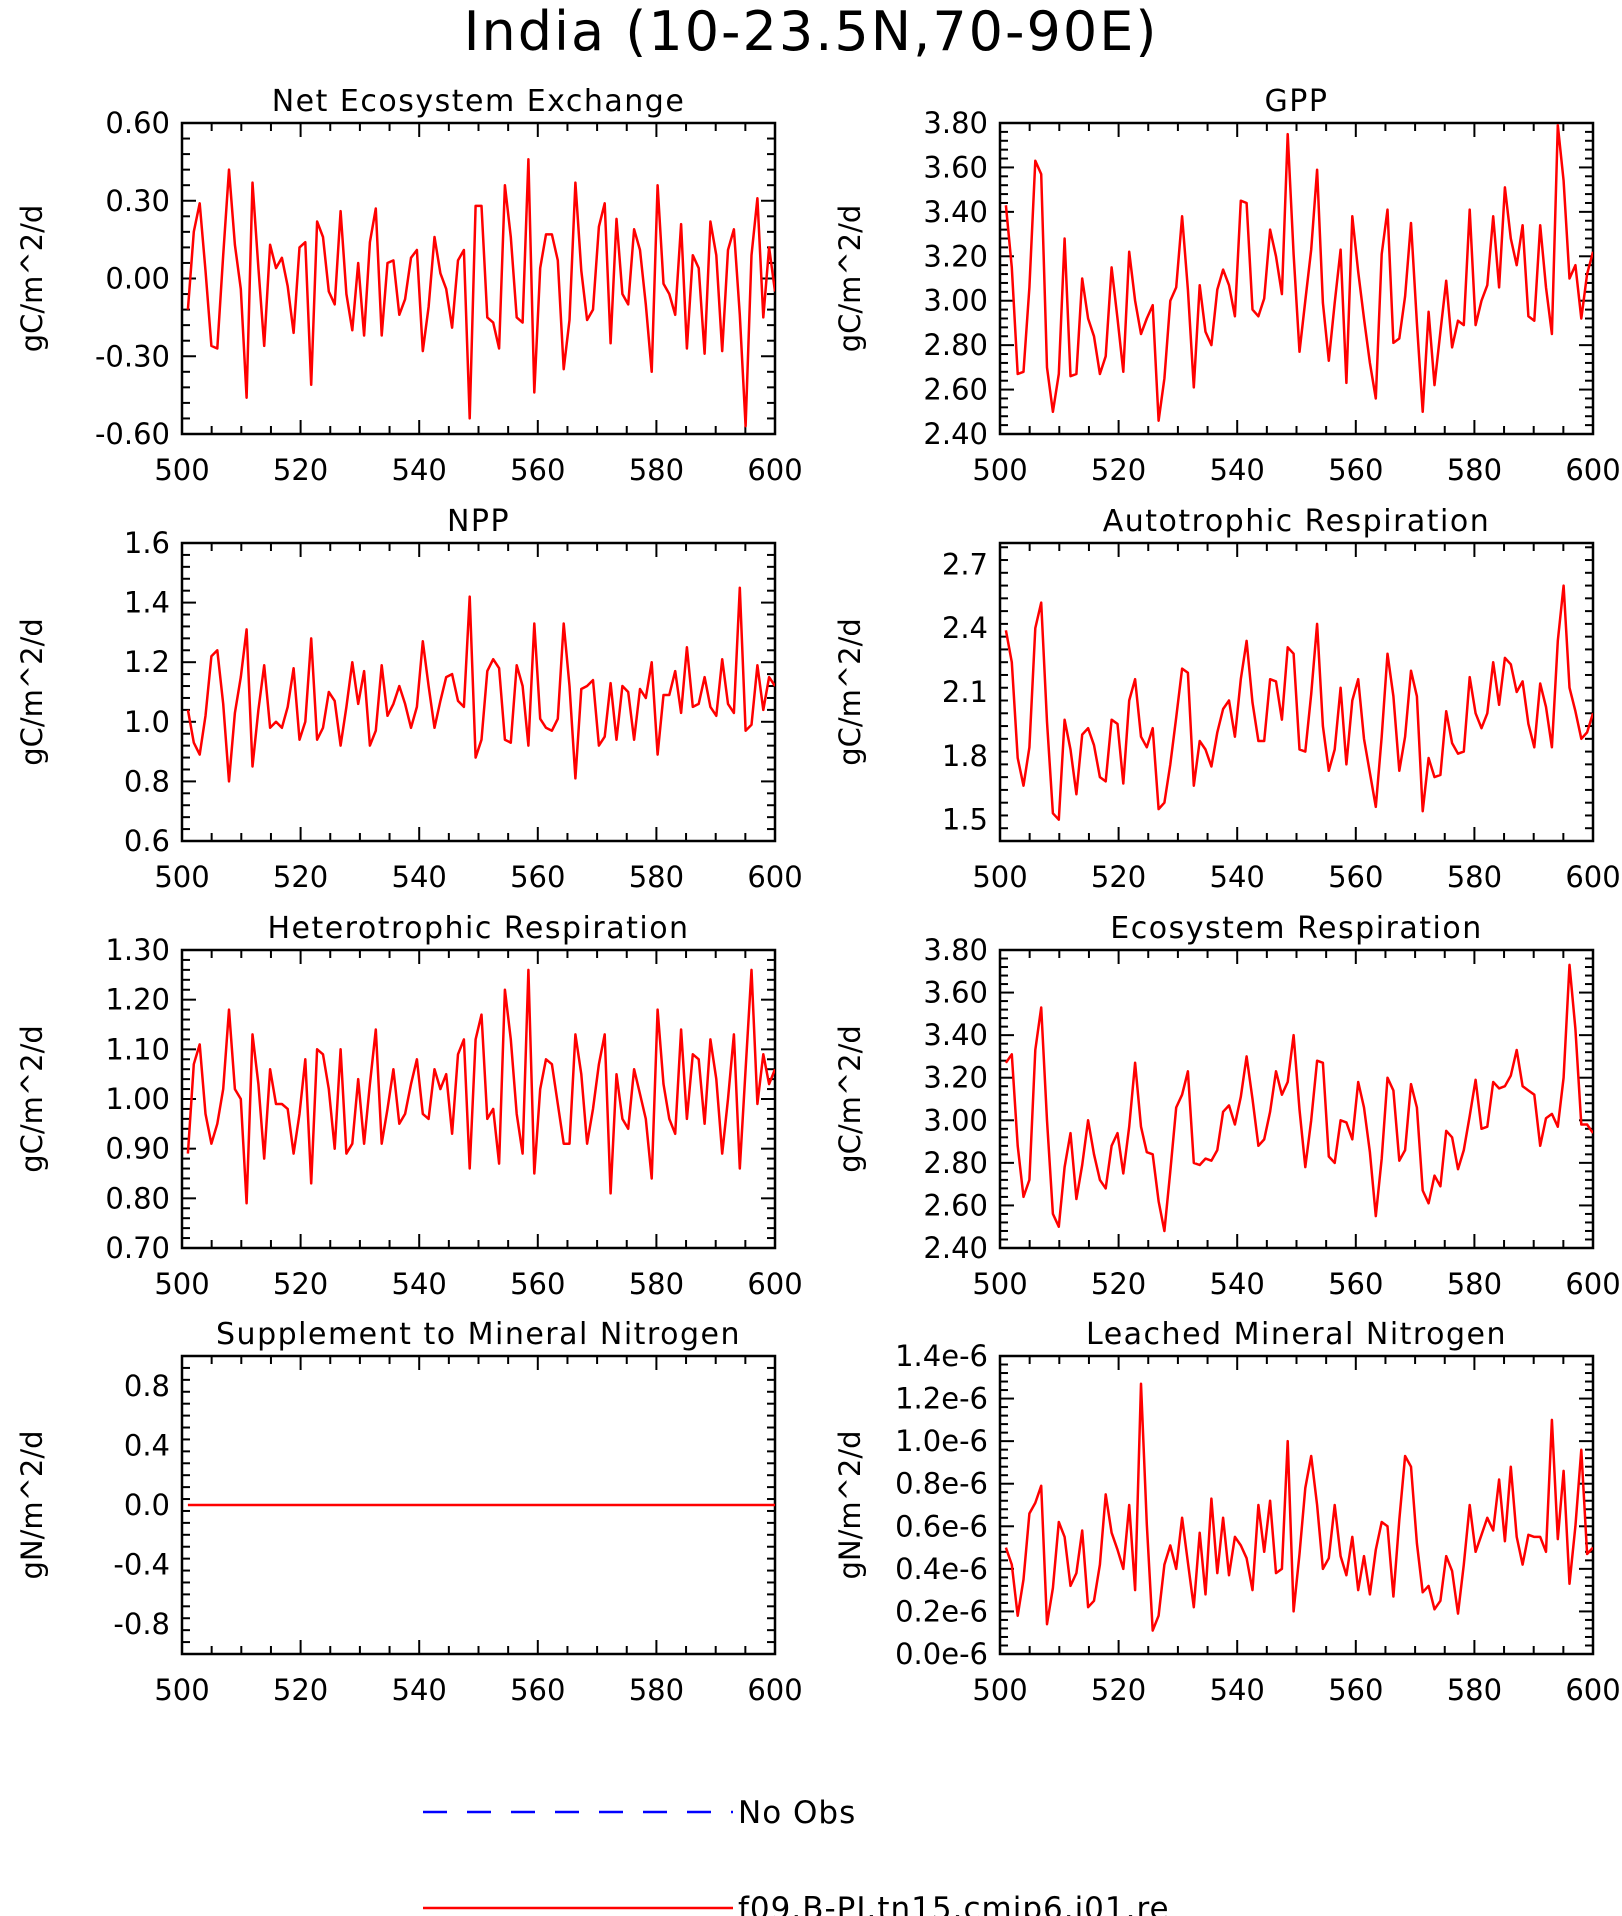 Image resolution: width=1622 pixels, height=1916 pixels. What do you see at coordinates (965, 756) in the screenshot?
I see `y-tick-label: 1.8` at bounding box center [965, 756].